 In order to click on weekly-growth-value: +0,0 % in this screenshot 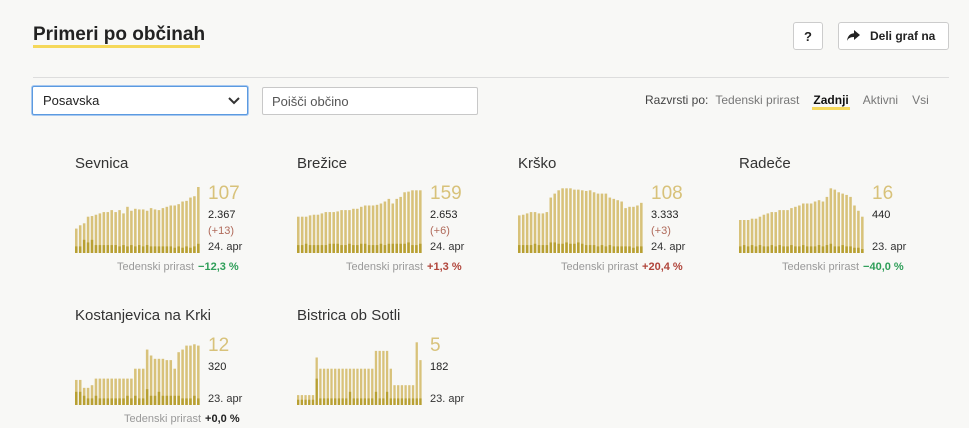, I will do `click(222, 419)`.